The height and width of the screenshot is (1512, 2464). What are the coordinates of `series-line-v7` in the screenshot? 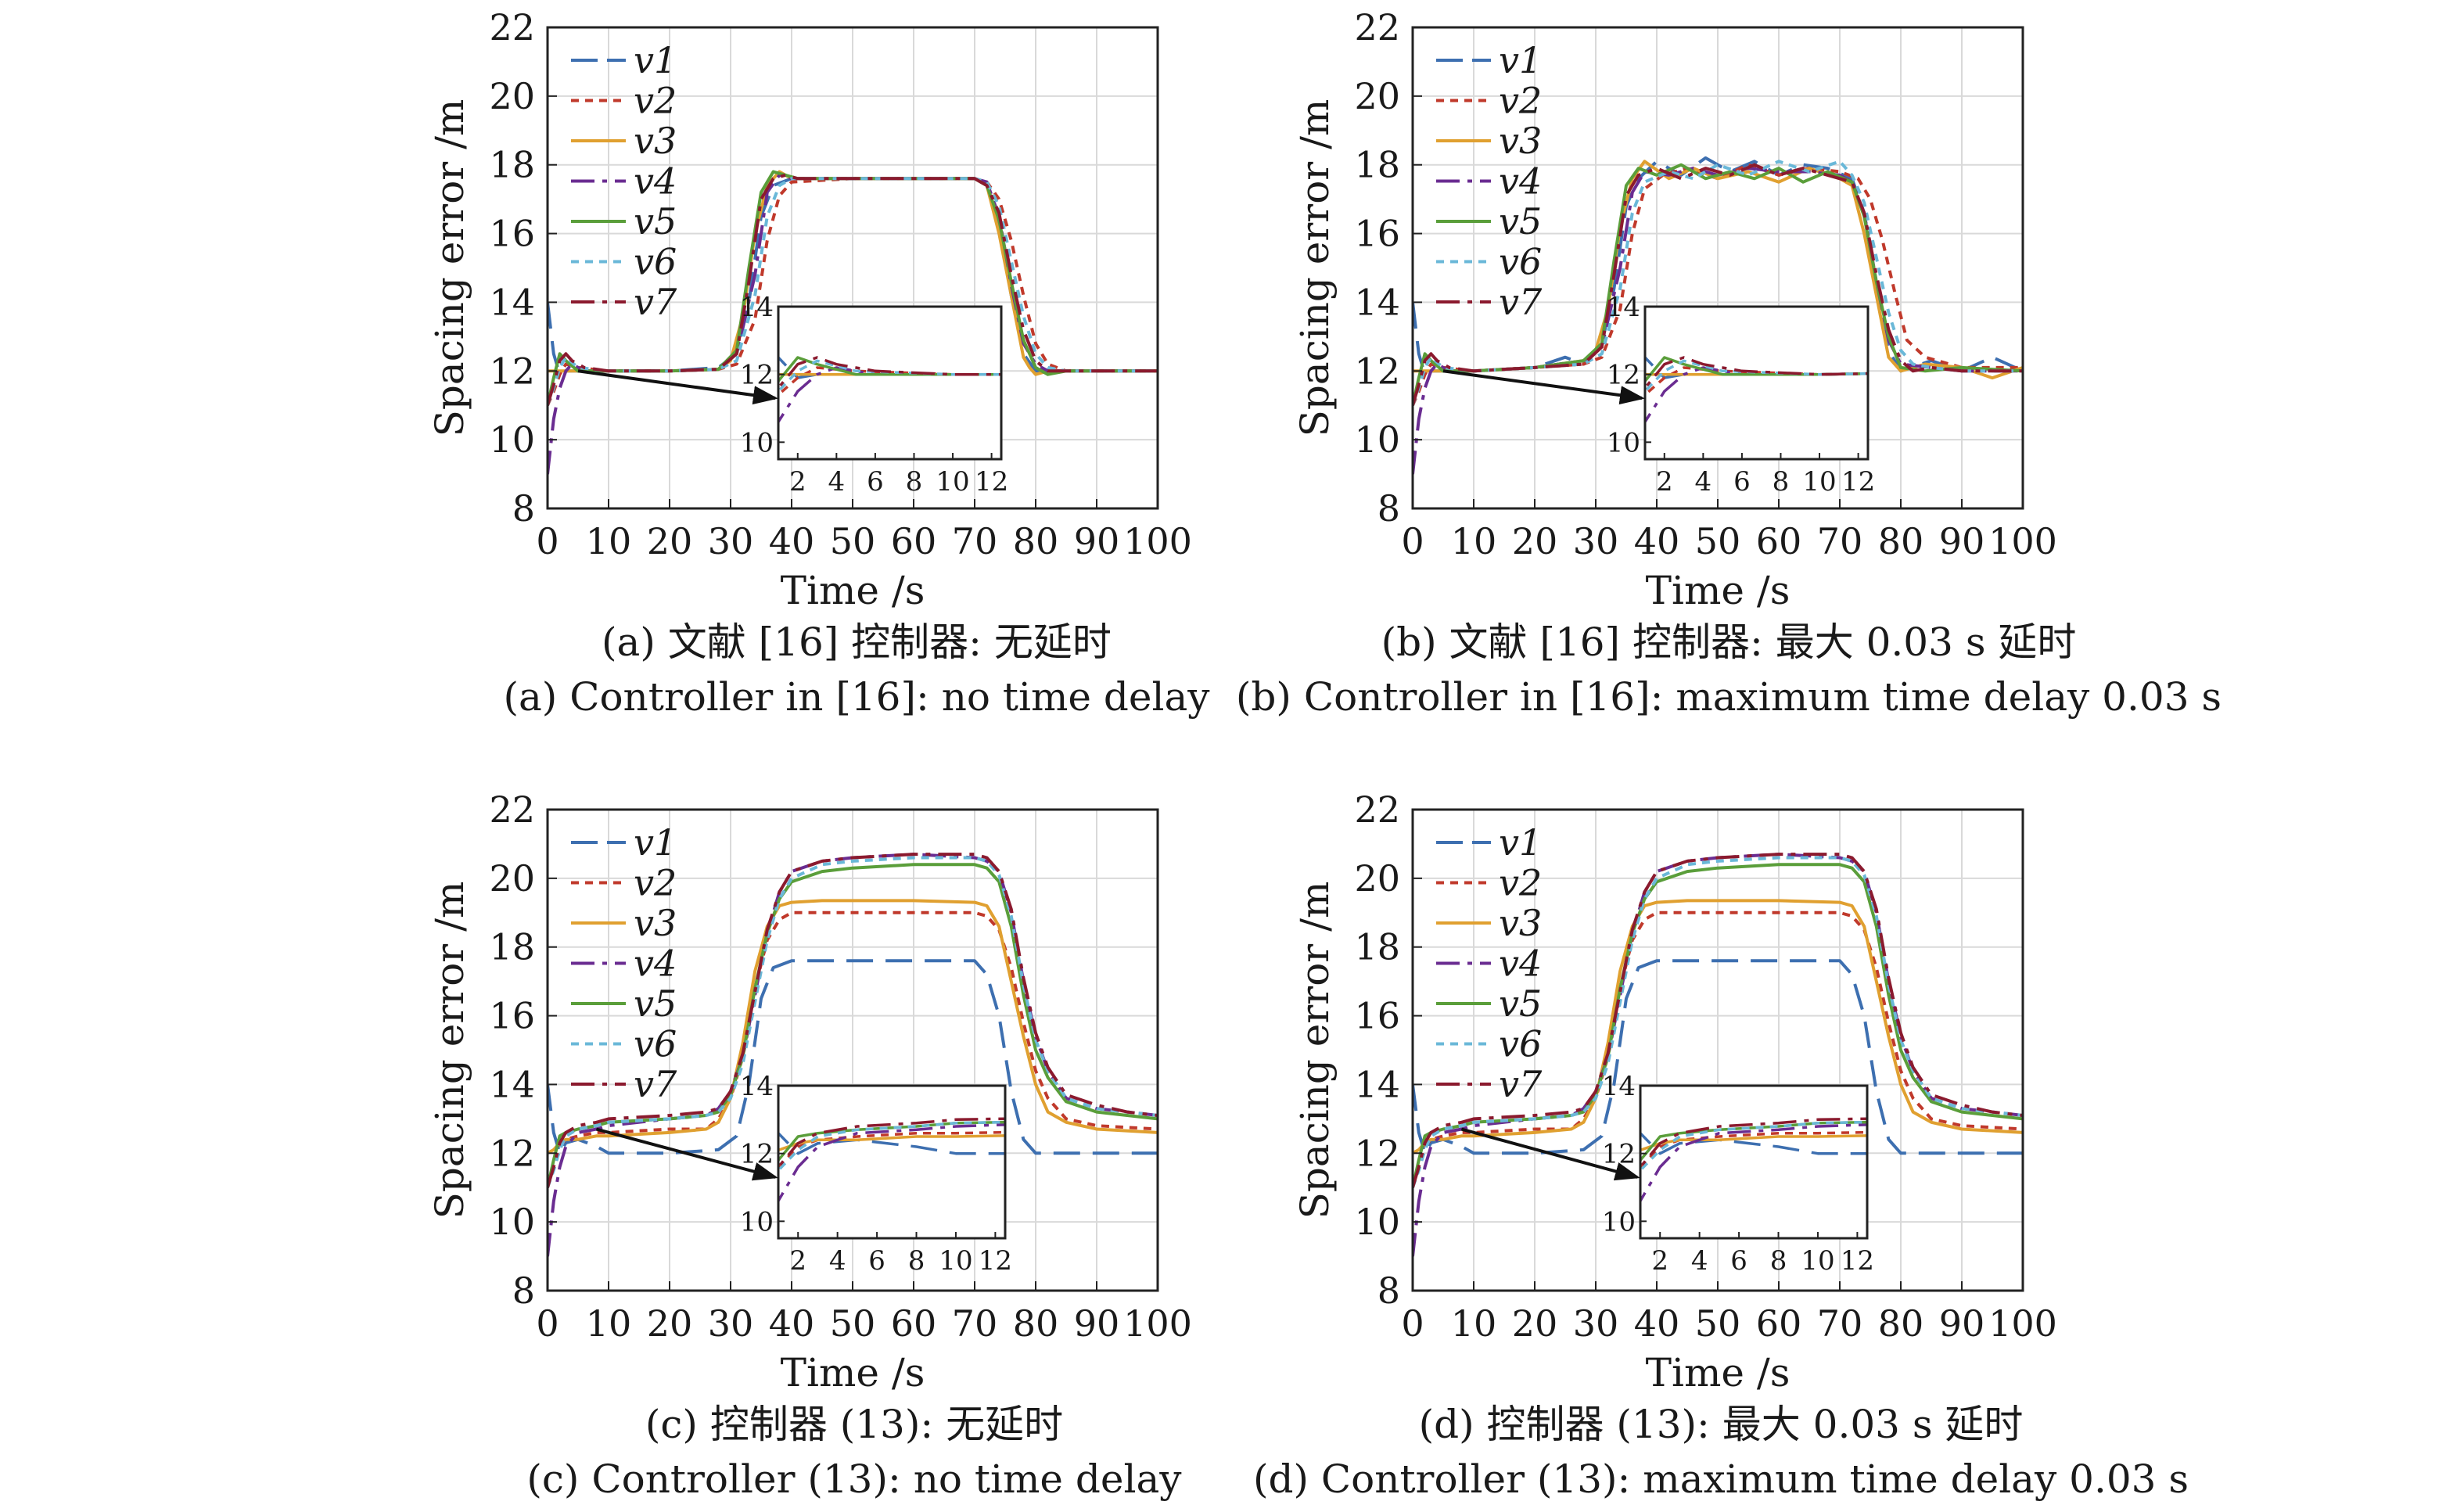 It's located at (853, 289).